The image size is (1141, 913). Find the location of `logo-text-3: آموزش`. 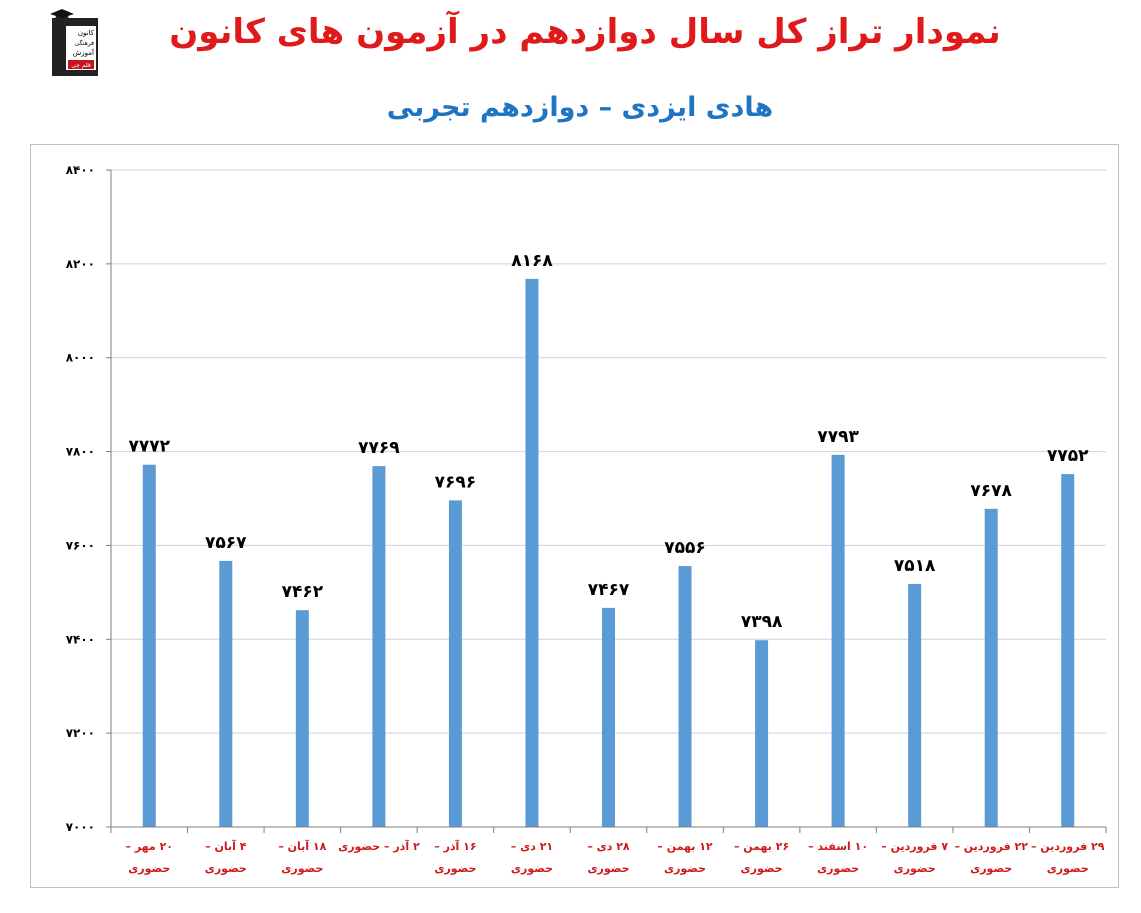

logo-text-3: آموزش is located at coordinates (84, 52).